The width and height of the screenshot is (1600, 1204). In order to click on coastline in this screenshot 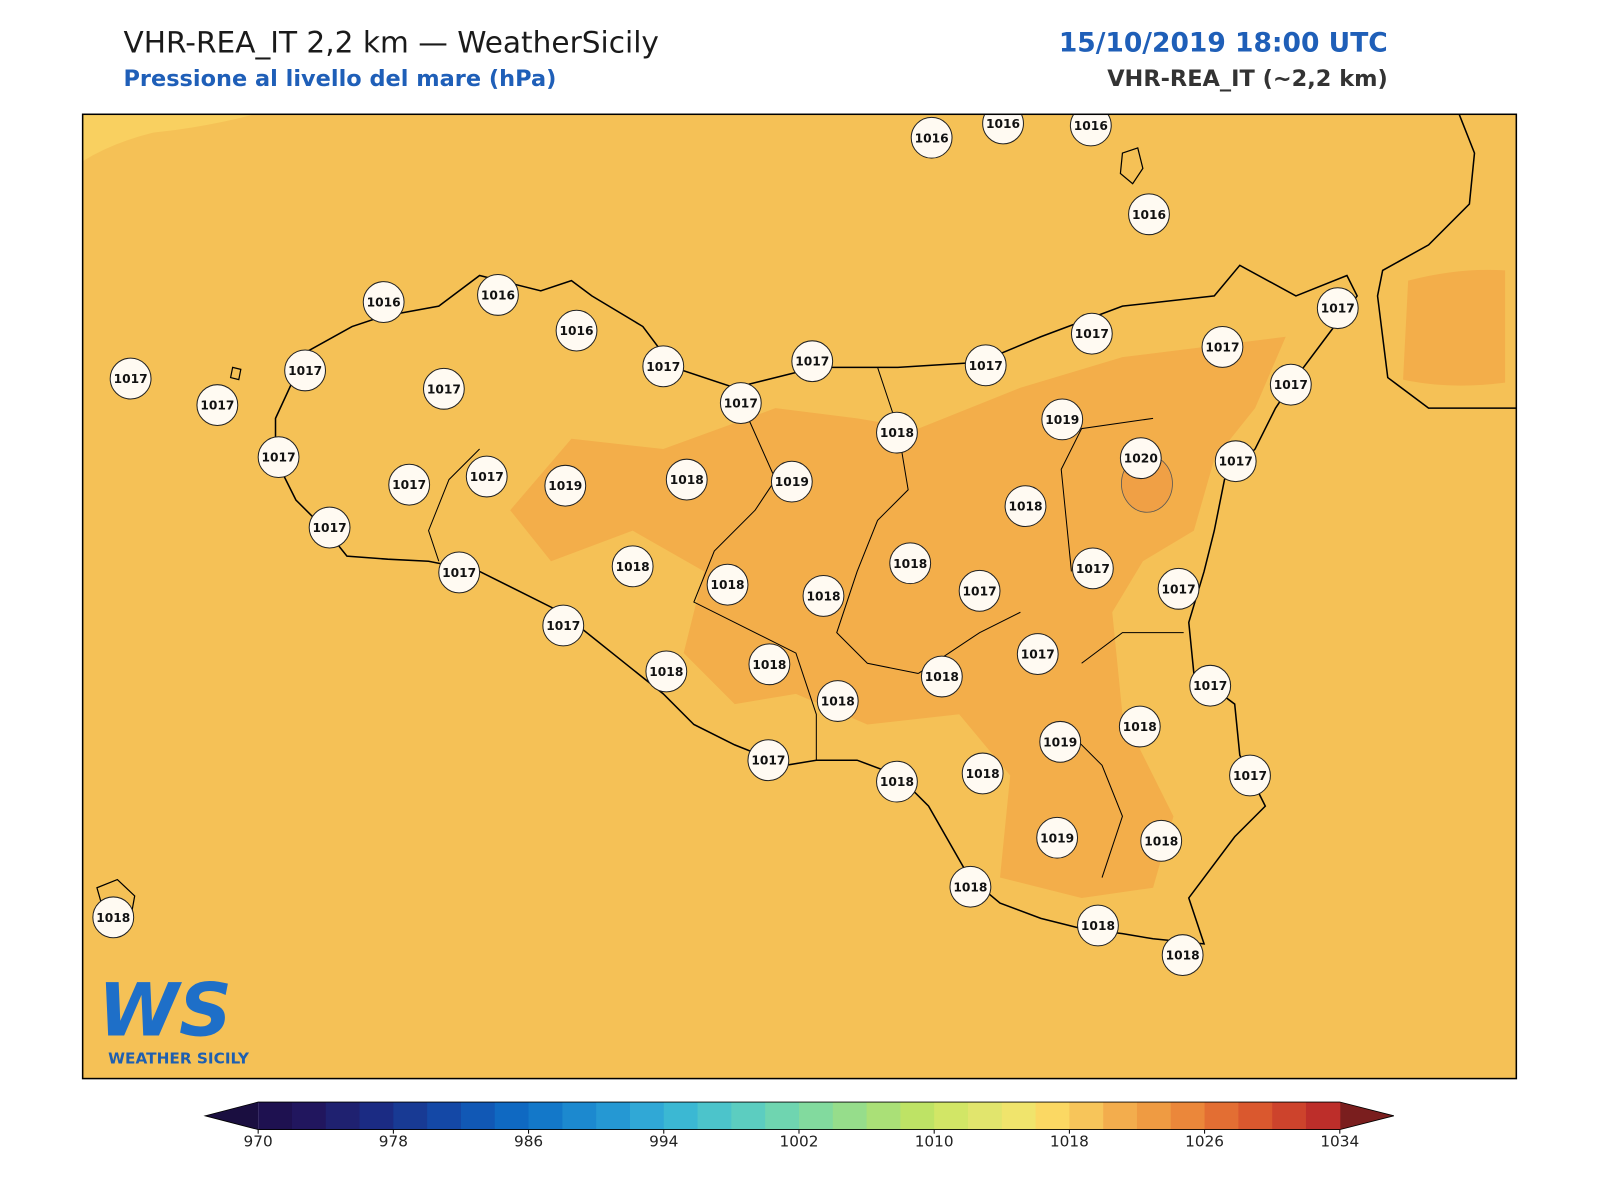, I will do `click(1446, 261)`.